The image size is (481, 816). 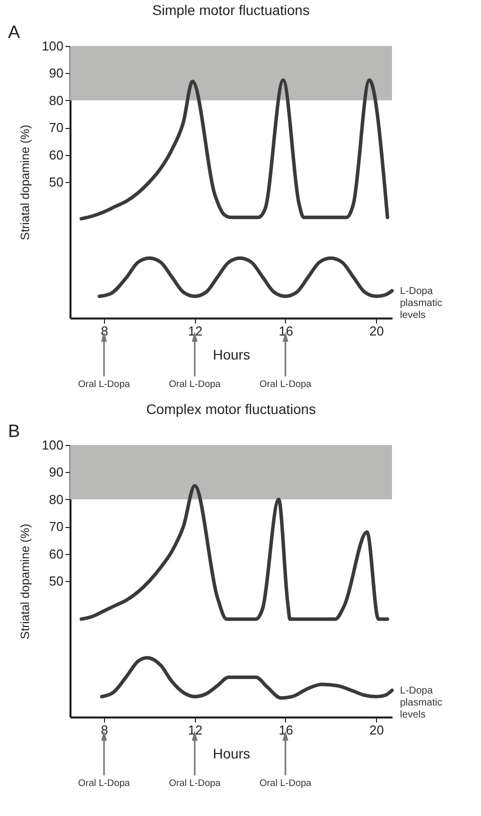 What do you see at coordinates (231, 10) in the screenshot?
I see `chart-title: Simple motor fluctuations` at bounding box center [231, 10].